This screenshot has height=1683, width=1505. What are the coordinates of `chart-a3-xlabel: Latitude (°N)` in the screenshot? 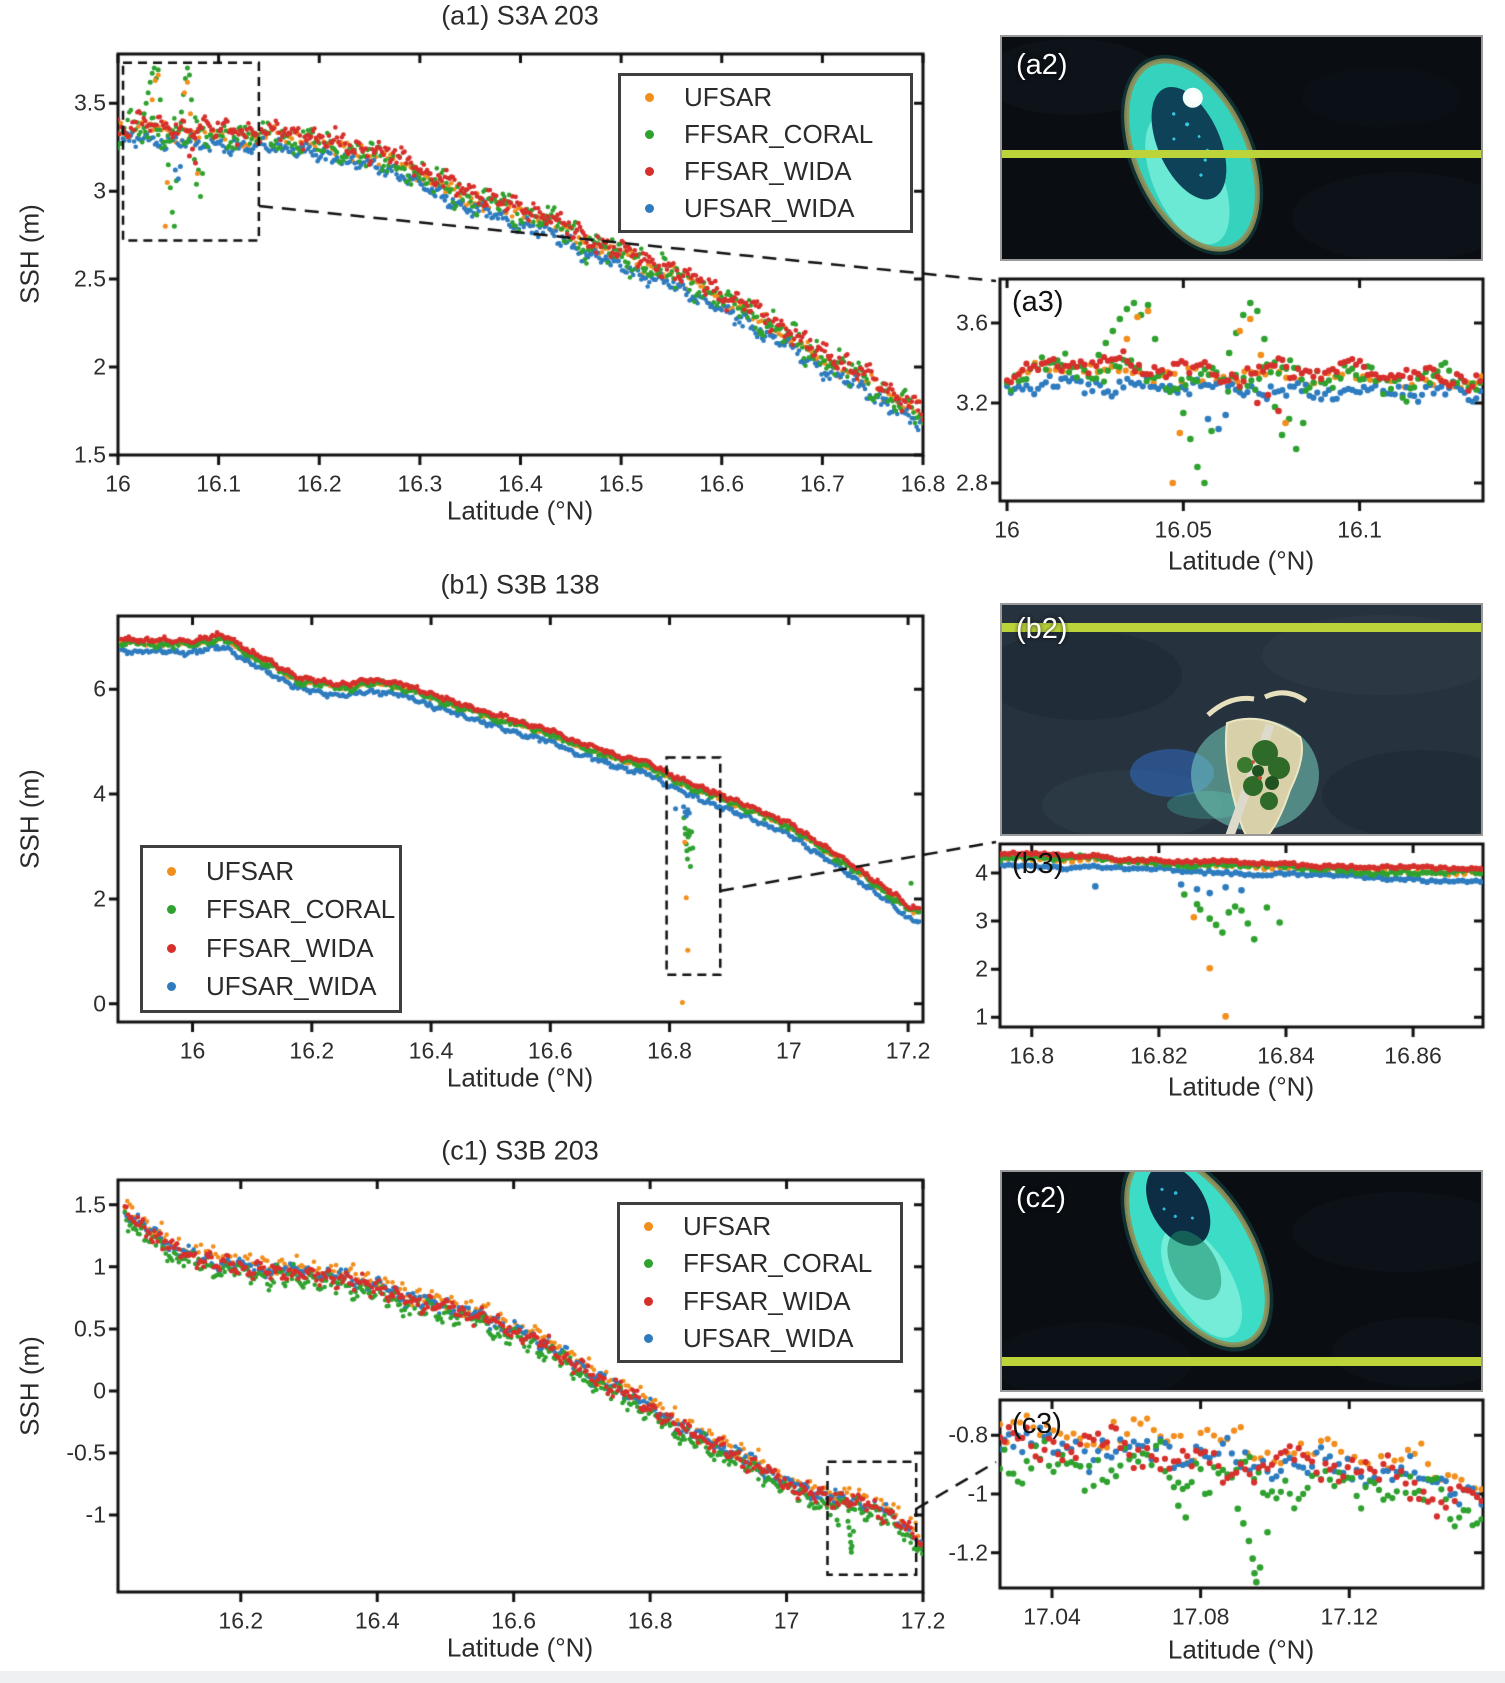 It's located at (1241, 560).